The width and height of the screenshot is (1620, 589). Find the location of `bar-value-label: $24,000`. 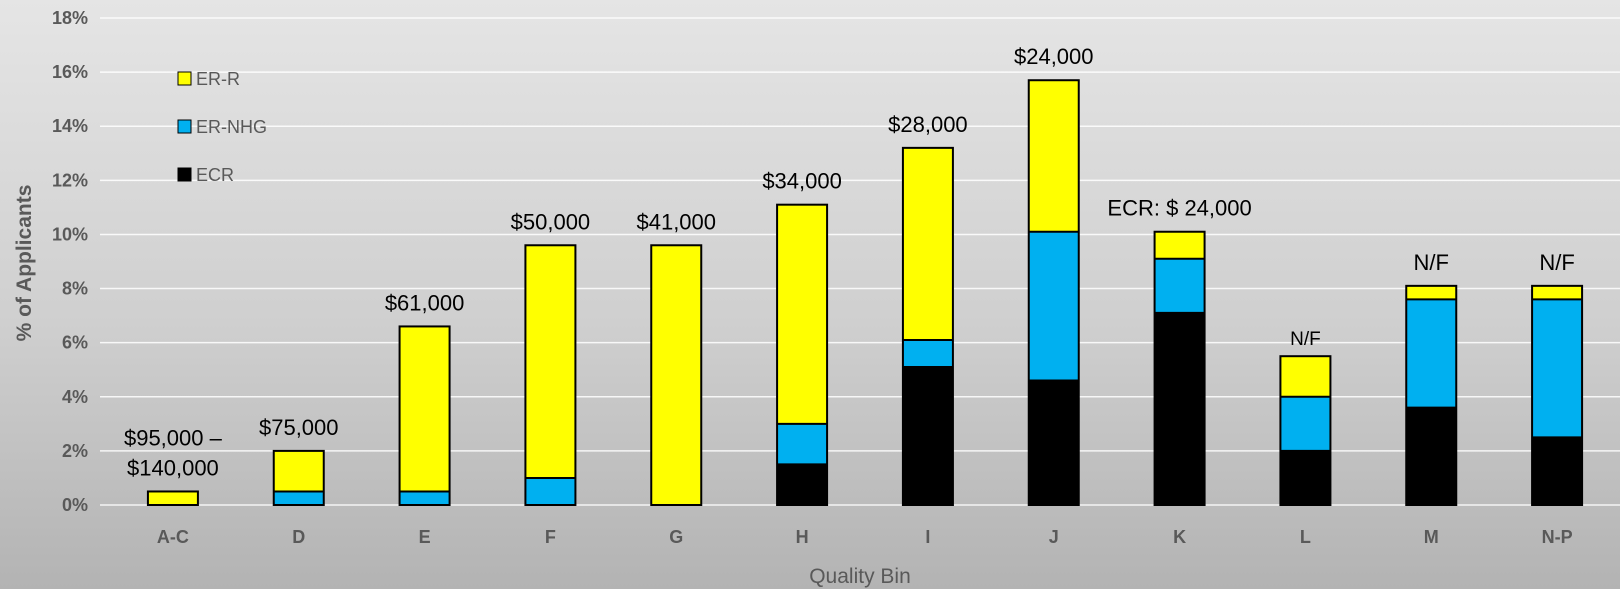

bar-value-label: $24,000 is located at coordinates (1054, 56).